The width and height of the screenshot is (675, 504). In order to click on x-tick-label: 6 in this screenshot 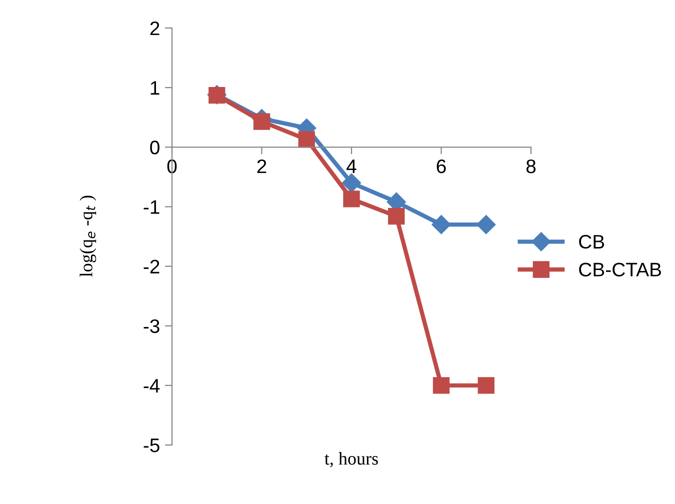, I will do `click(441, 166)`.